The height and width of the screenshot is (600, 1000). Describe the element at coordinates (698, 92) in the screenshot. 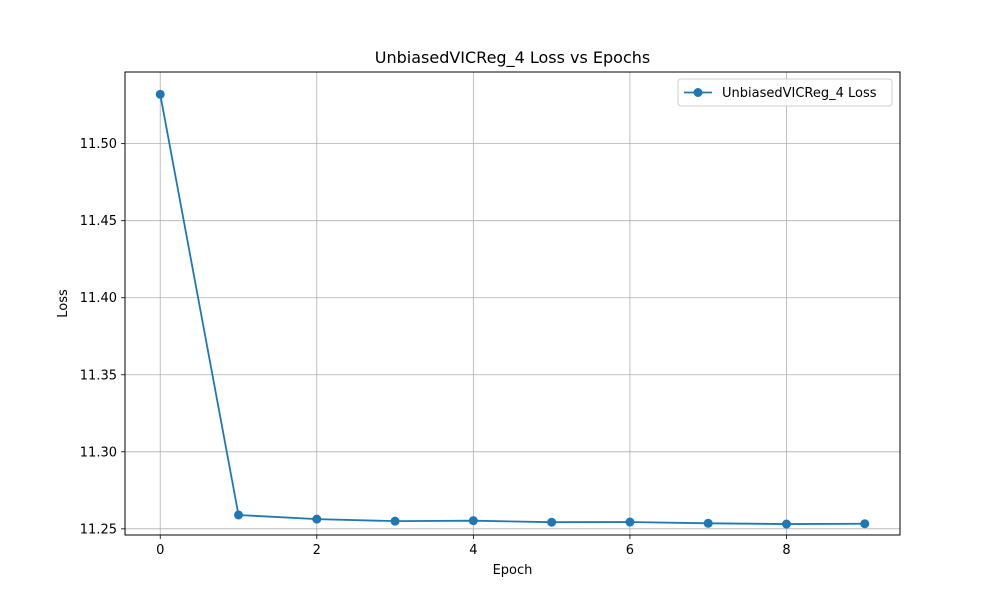

I see `legend-marker` at that location.